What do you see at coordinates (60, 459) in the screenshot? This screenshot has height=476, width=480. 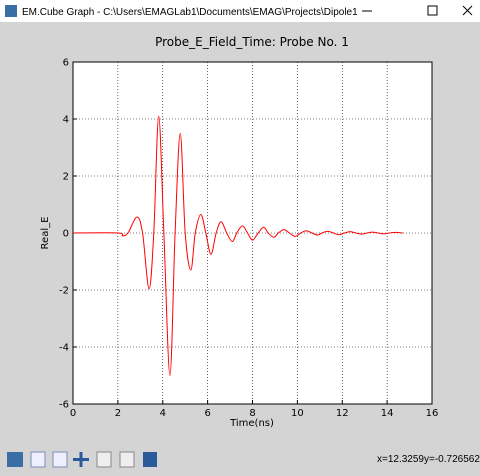 I see `forward-button` at bounding box center [60, 459].